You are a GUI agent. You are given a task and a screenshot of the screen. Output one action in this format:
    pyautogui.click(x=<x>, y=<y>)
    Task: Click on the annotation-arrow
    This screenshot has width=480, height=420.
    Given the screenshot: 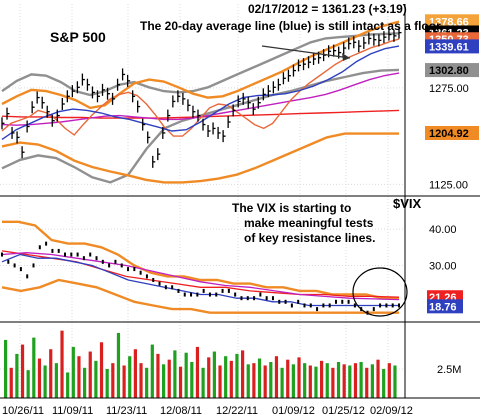 What is the action you would take?
    pyautogui.click(x=306, y=52)
    